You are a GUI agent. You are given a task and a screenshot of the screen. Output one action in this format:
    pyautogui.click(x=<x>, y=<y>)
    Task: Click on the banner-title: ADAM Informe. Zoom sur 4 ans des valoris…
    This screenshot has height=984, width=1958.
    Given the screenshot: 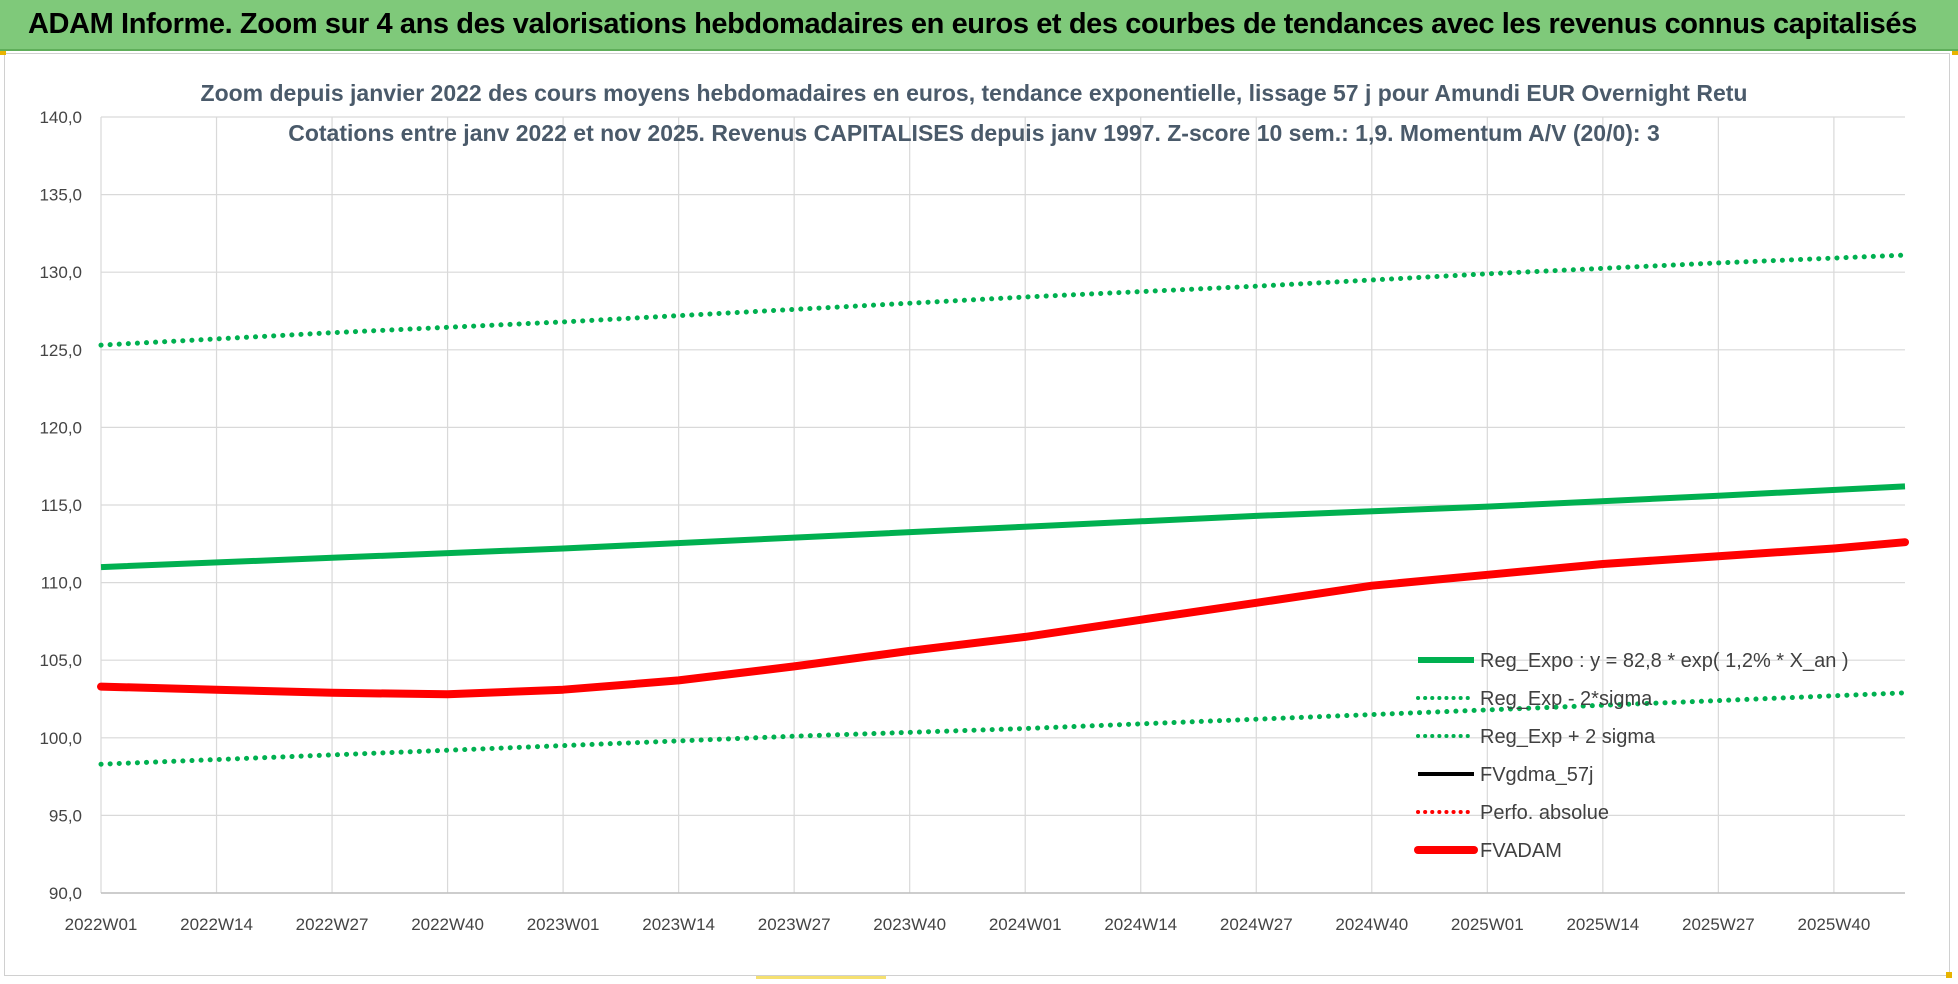 What is the action you would take?
    pyautogui.click(x=972, y=24)
    